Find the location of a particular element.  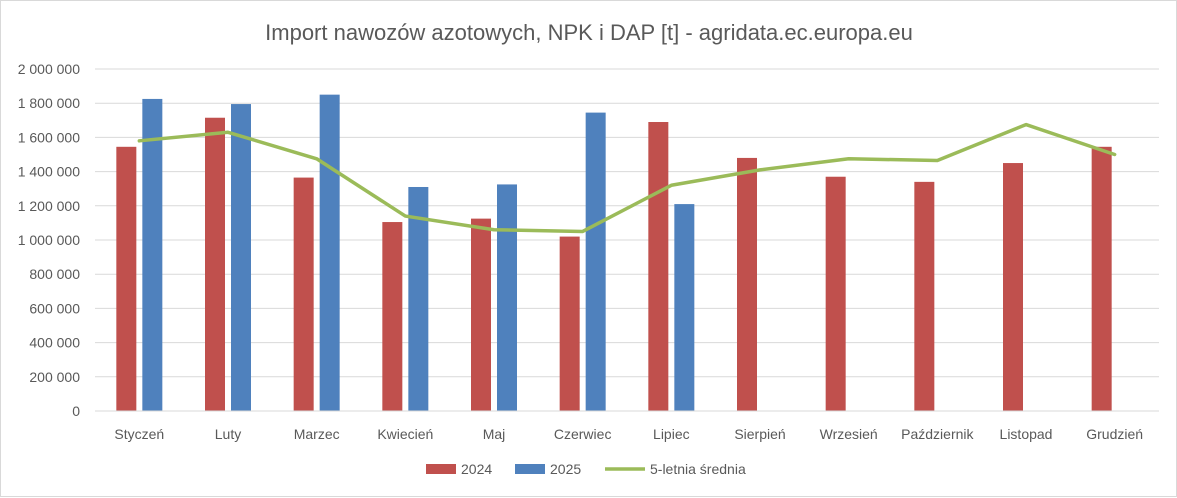

y-tick-label: 1 000 000 is located at coordinates (49, 240).